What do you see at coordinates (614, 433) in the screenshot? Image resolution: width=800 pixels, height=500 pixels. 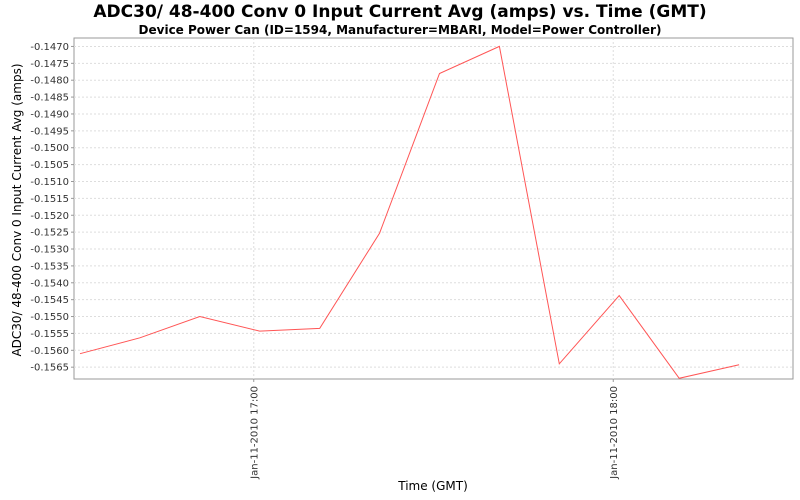 I see `x-tick-label: Jan-11-2010 18:00` at bounding box center [614, 433].